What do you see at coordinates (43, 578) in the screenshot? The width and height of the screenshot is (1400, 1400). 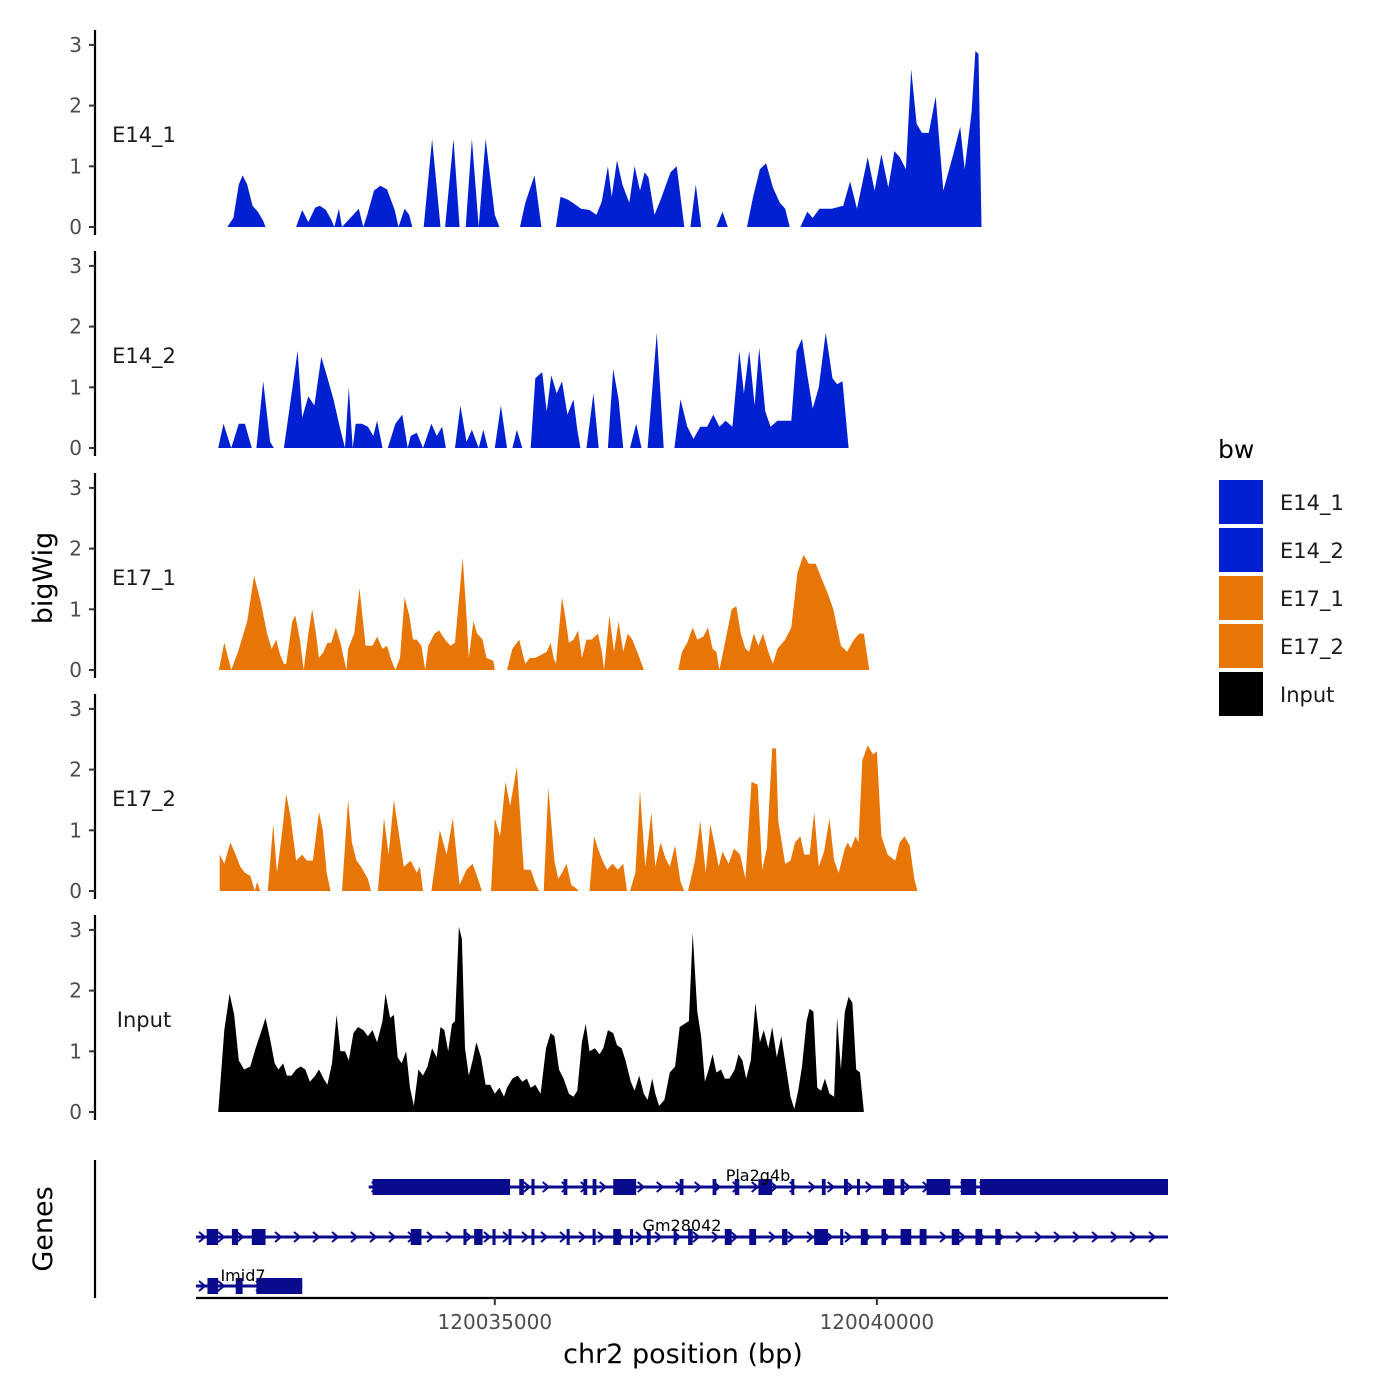 I see `y-axis-title: bigWig` at bounding box center [43, 578].